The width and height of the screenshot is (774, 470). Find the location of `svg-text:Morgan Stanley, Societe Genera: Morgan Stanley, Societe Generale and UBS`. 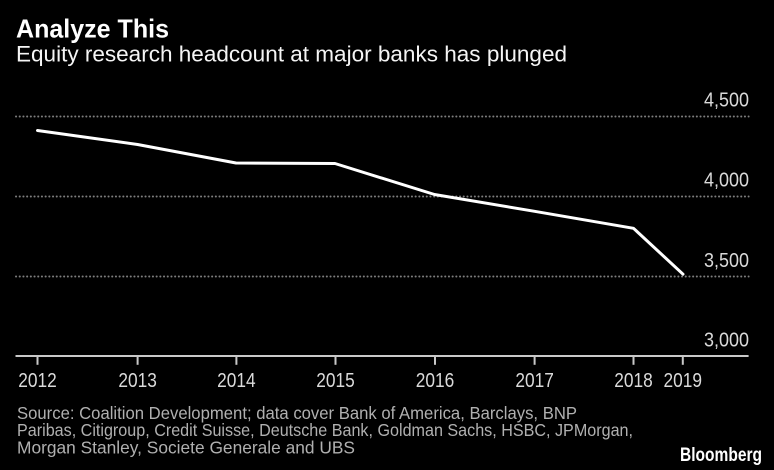

svg-text:Morgan Stanley, Societe Genera: Morgan Stanley, Societe Generale and UBS is located at coordinates (186, 447).